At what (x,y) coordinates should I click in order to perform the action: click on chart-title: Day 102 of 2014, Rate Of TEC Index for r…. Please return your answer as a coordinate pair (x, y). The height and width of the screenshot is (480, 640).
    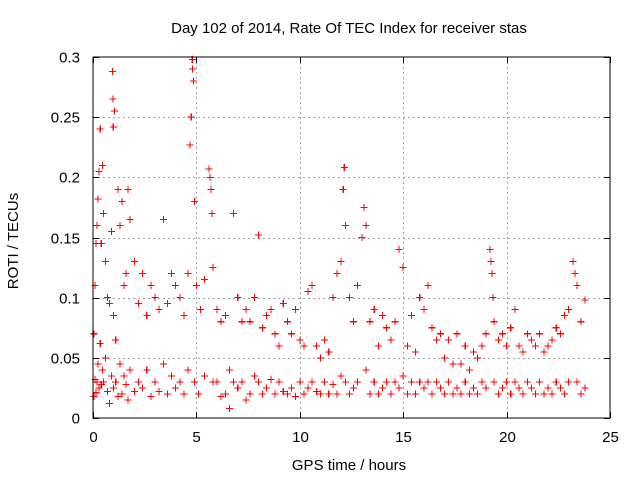
    Looking at the image, I should click on (349, 28).